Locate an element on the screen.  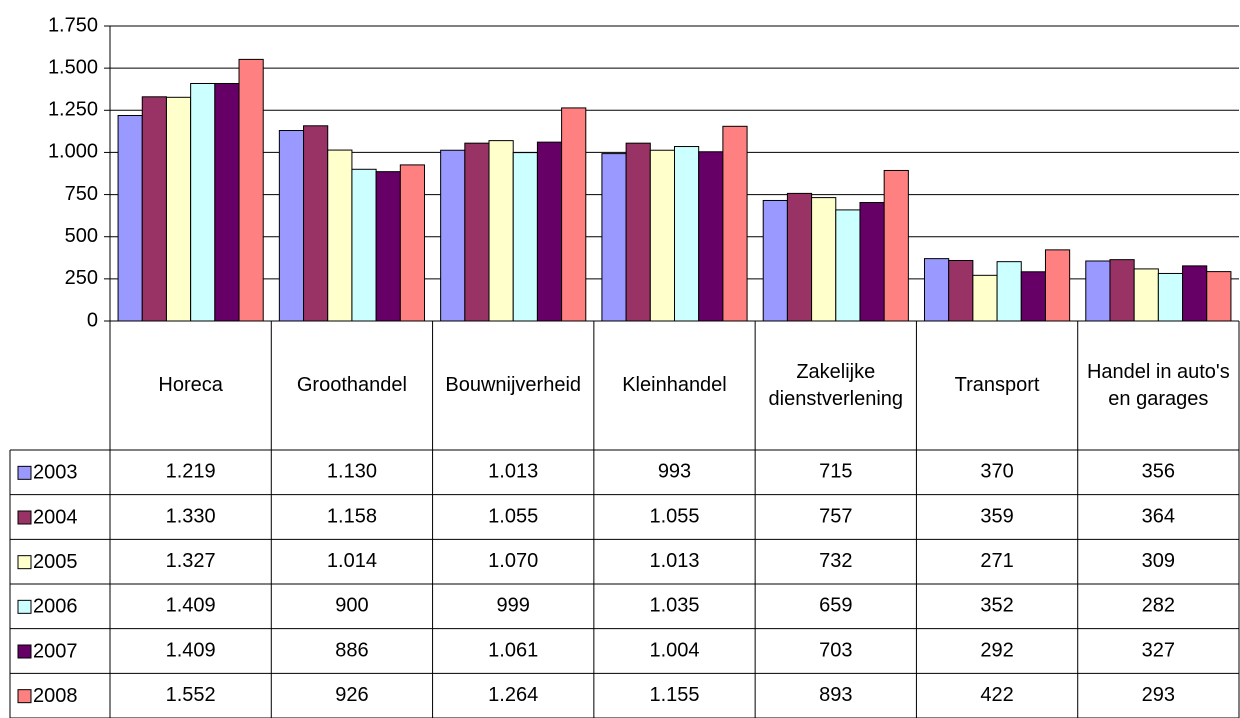
data-label: 327 is located at coordinates (1158, 650).